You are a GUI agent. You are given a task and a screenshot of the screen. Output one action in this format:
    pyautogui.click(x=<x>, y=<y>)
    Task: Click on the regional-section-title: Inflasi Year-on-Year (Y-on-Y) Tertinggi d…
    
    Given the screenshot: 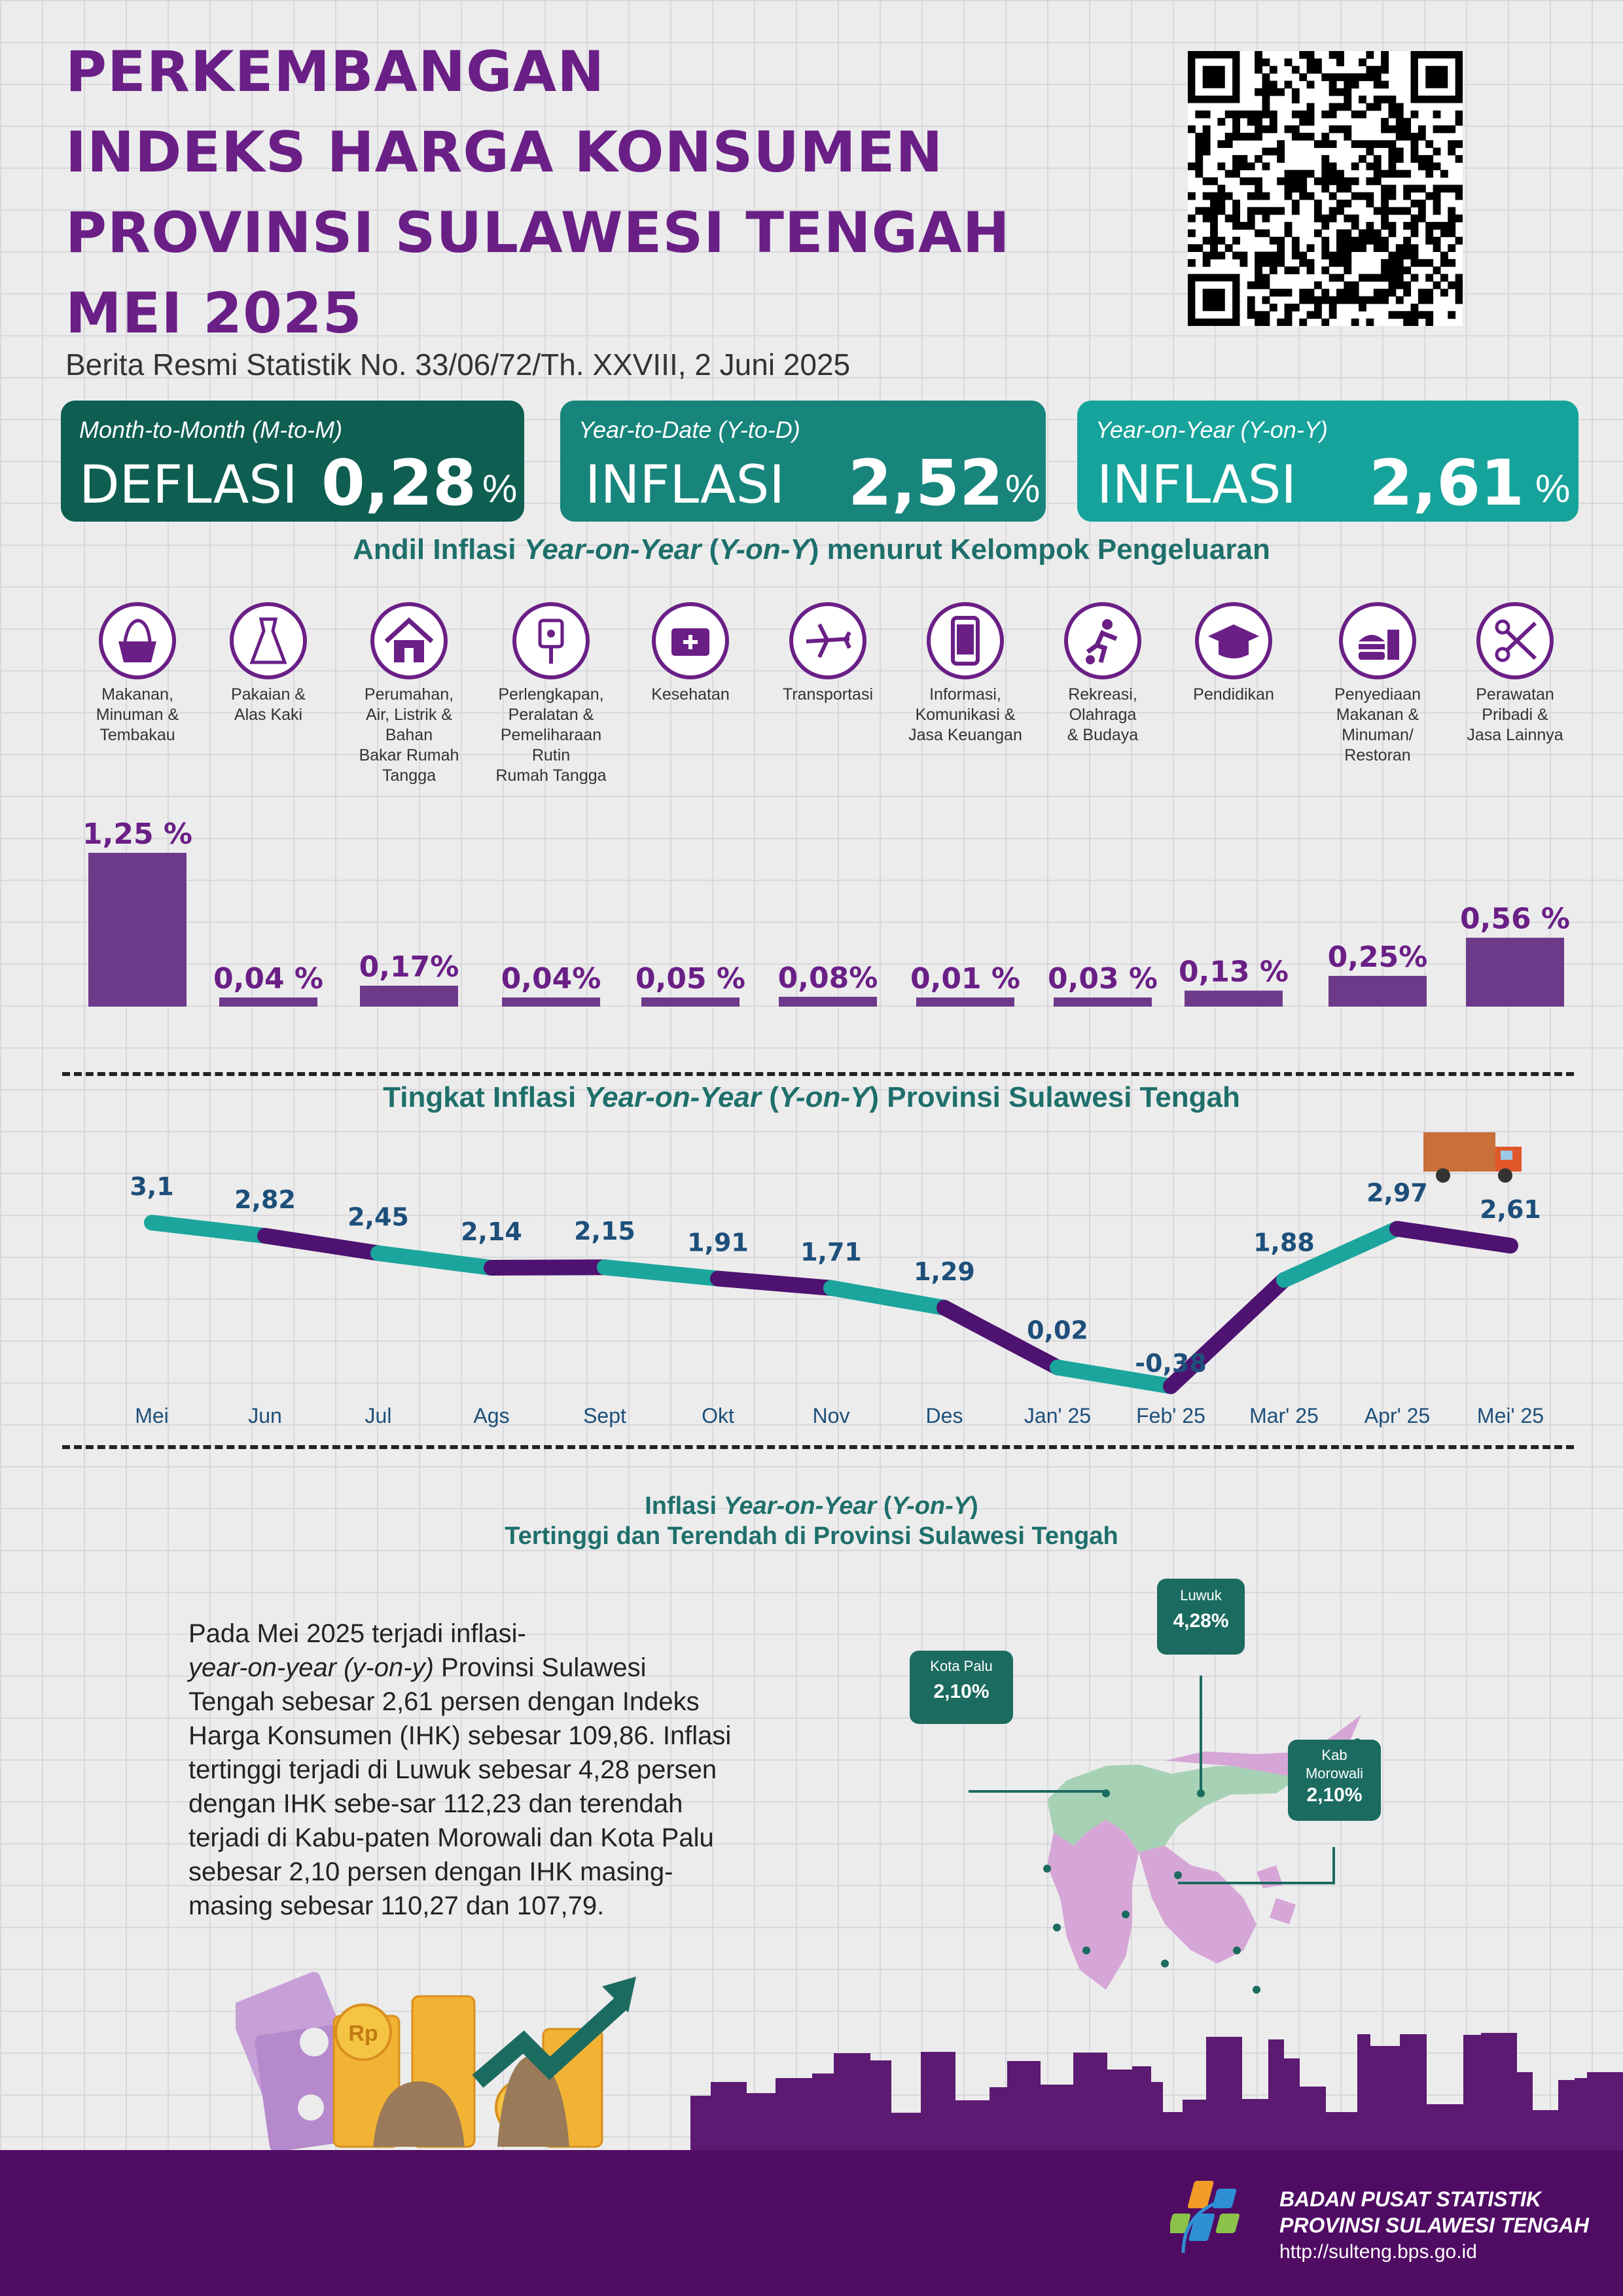 What is the action you would take?
    pyautogui.click(x=811, y=1521)
    